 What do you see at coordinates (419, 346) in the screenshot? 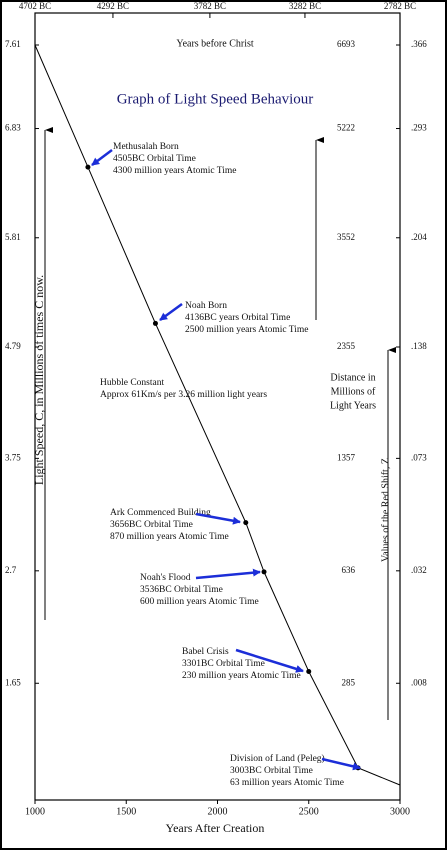
I see `y2-tick-label: .138` at bounding box center [419, 346].